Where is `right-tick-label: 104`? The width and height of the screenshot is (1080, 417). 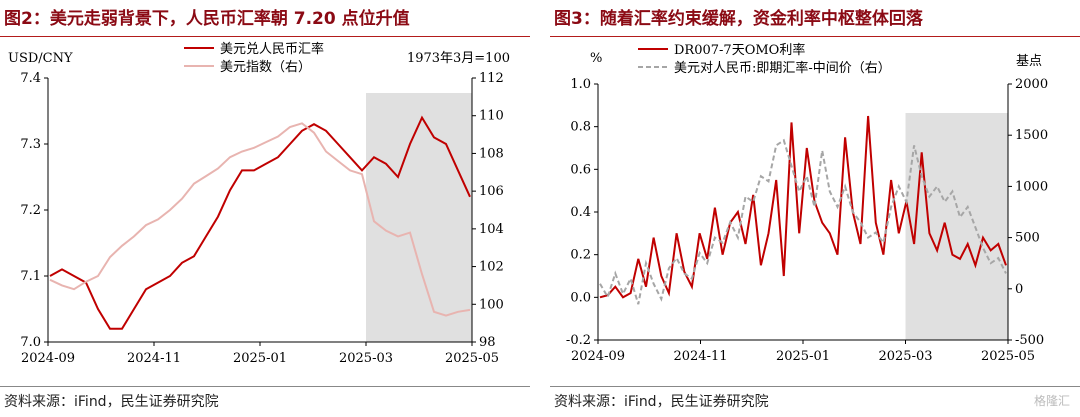
right-tick-label: 104 is located at coordinates (491, 229).